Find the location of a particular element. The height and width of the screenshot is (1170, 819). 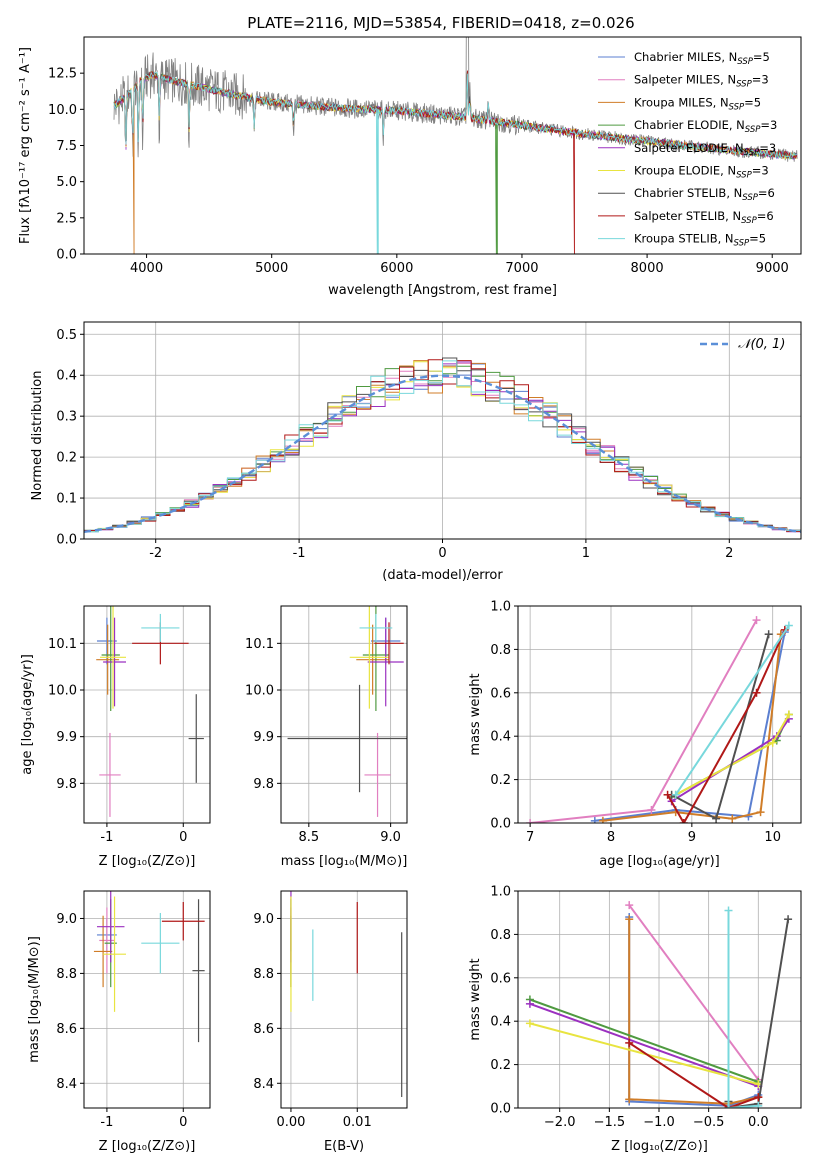

x-tick-label: 4000 is located at coordinates (146, 268).